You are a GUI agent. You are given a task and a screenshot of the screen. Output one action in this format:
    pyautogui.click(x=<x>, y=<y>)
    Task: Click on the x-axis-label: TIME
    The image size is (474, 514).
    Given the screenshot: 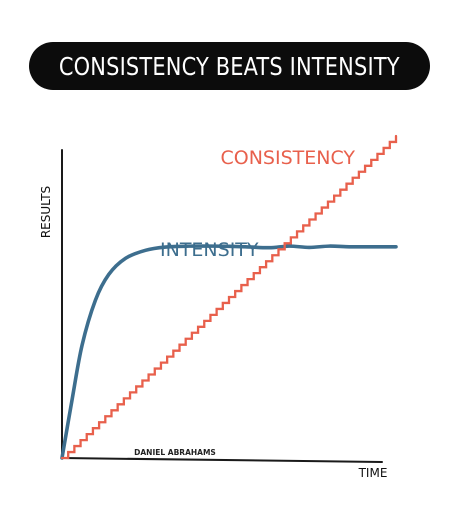 What is the action you would take?
    pyautogui.click(x=373, y=473)
    